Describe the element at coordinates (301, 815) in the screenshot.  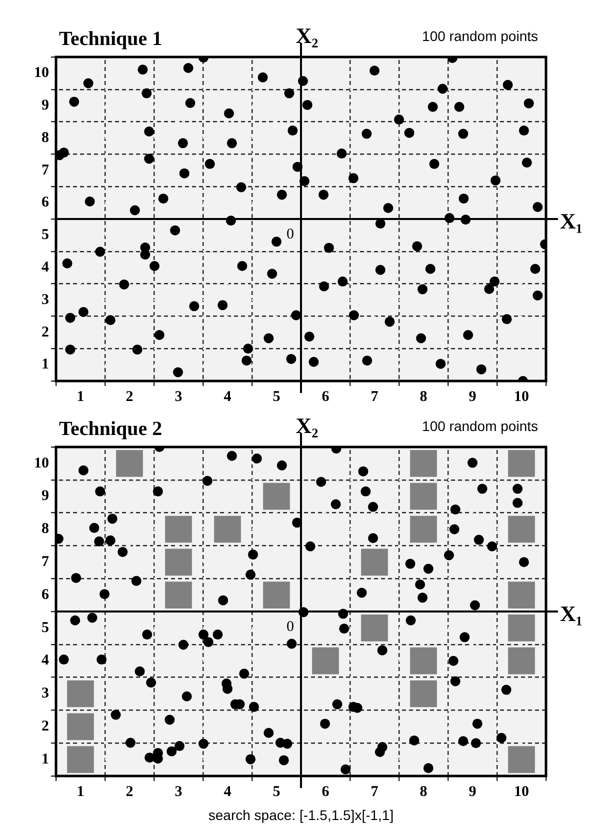
I see `text: search space: [-1.5,1.5]x[-1,1]` at that location.